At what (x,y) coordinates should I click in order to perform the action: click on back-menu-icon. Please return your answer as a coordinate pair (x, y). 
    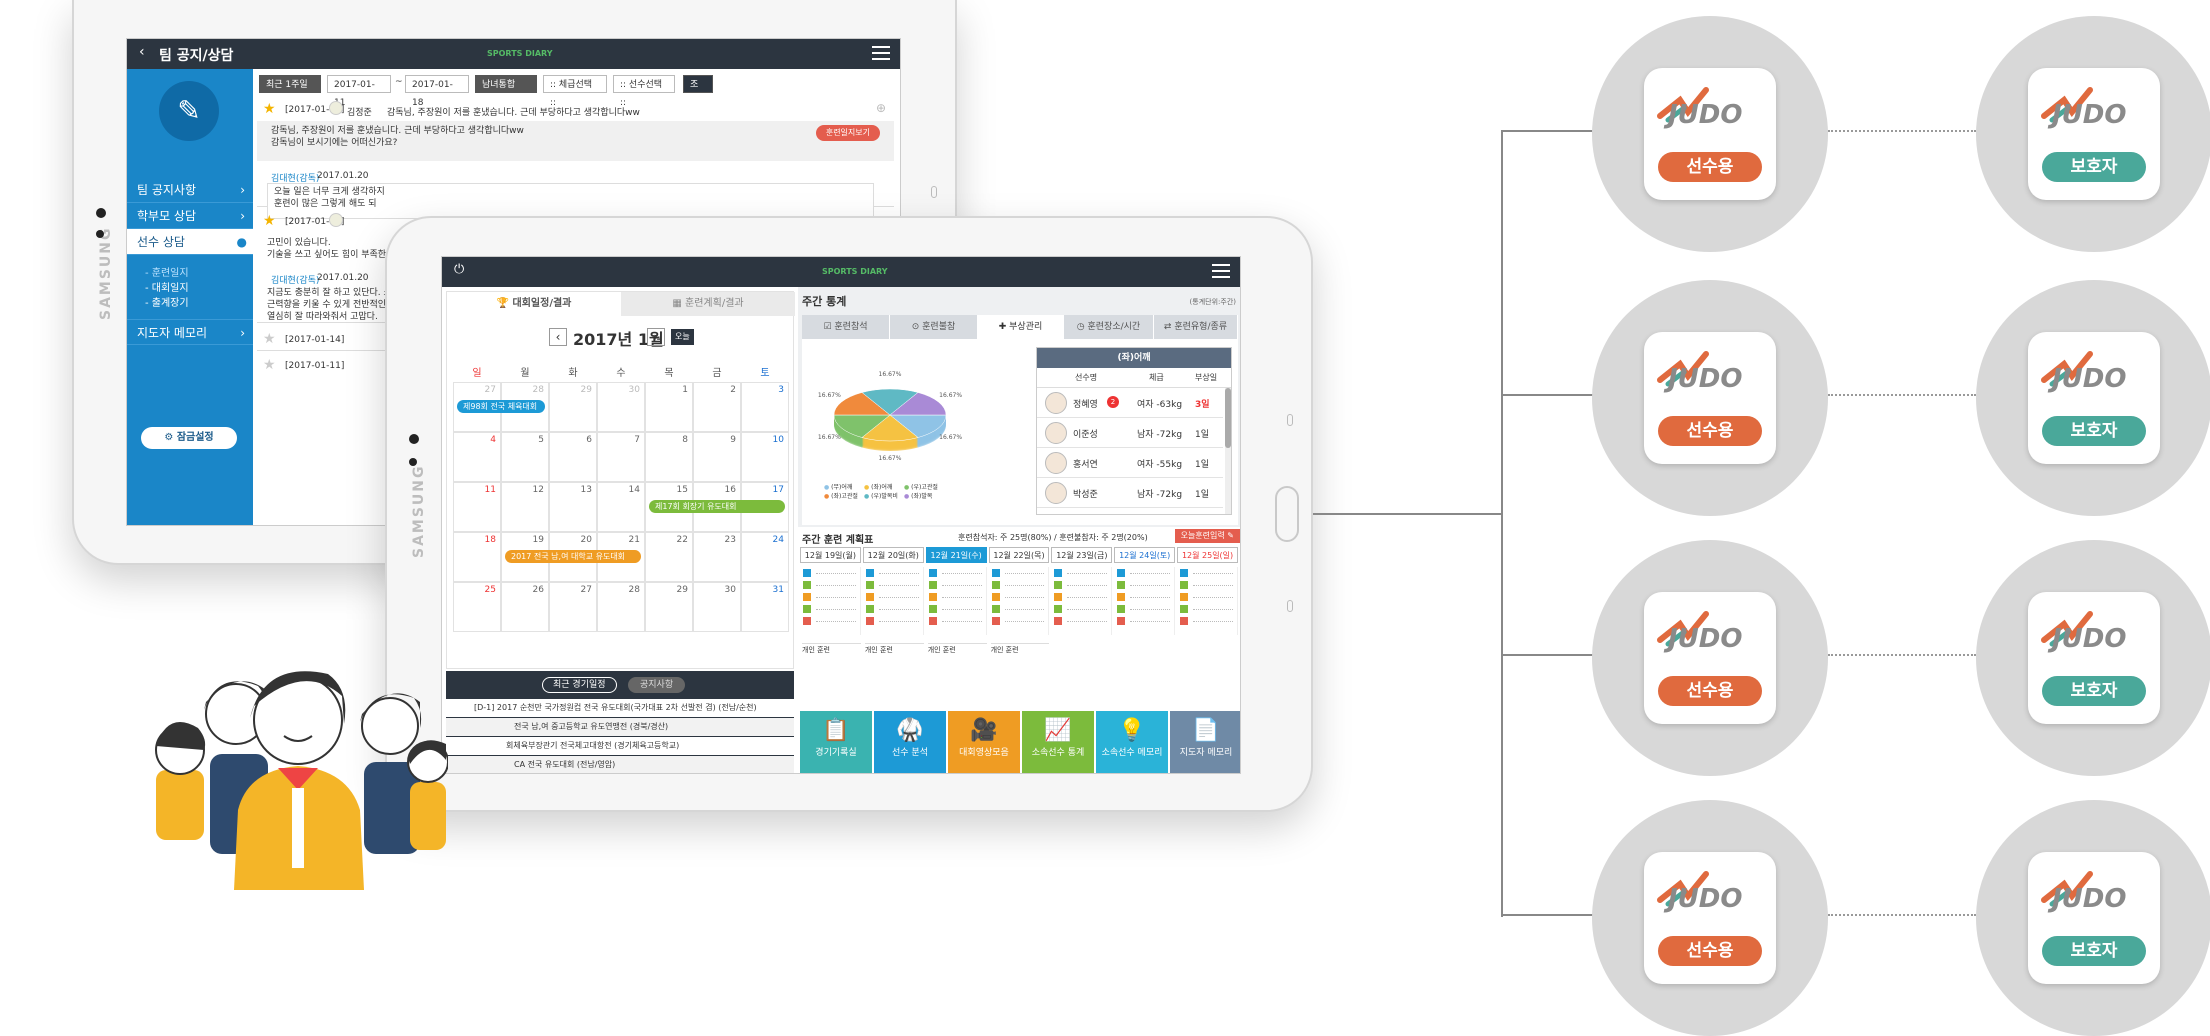
    Looking at the image, I should click on (881, 53).